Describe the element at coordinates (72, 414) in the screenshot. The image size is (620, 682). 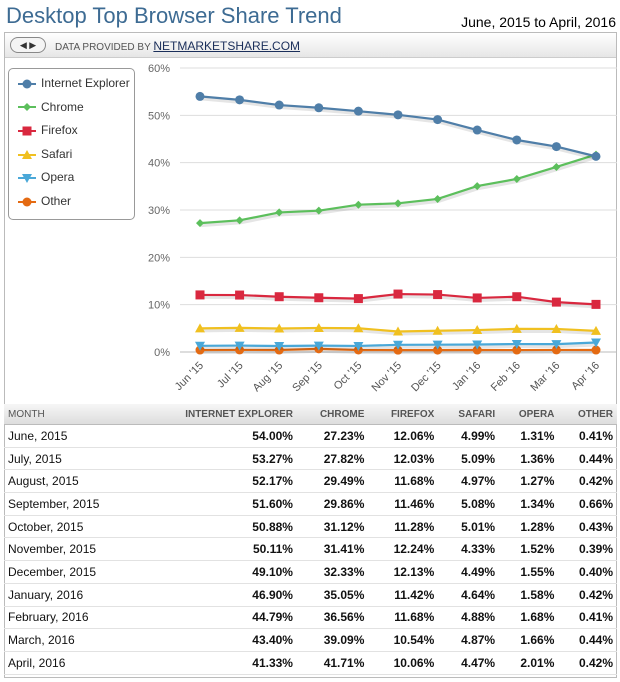
I see `column-header: MONTH` at that location.